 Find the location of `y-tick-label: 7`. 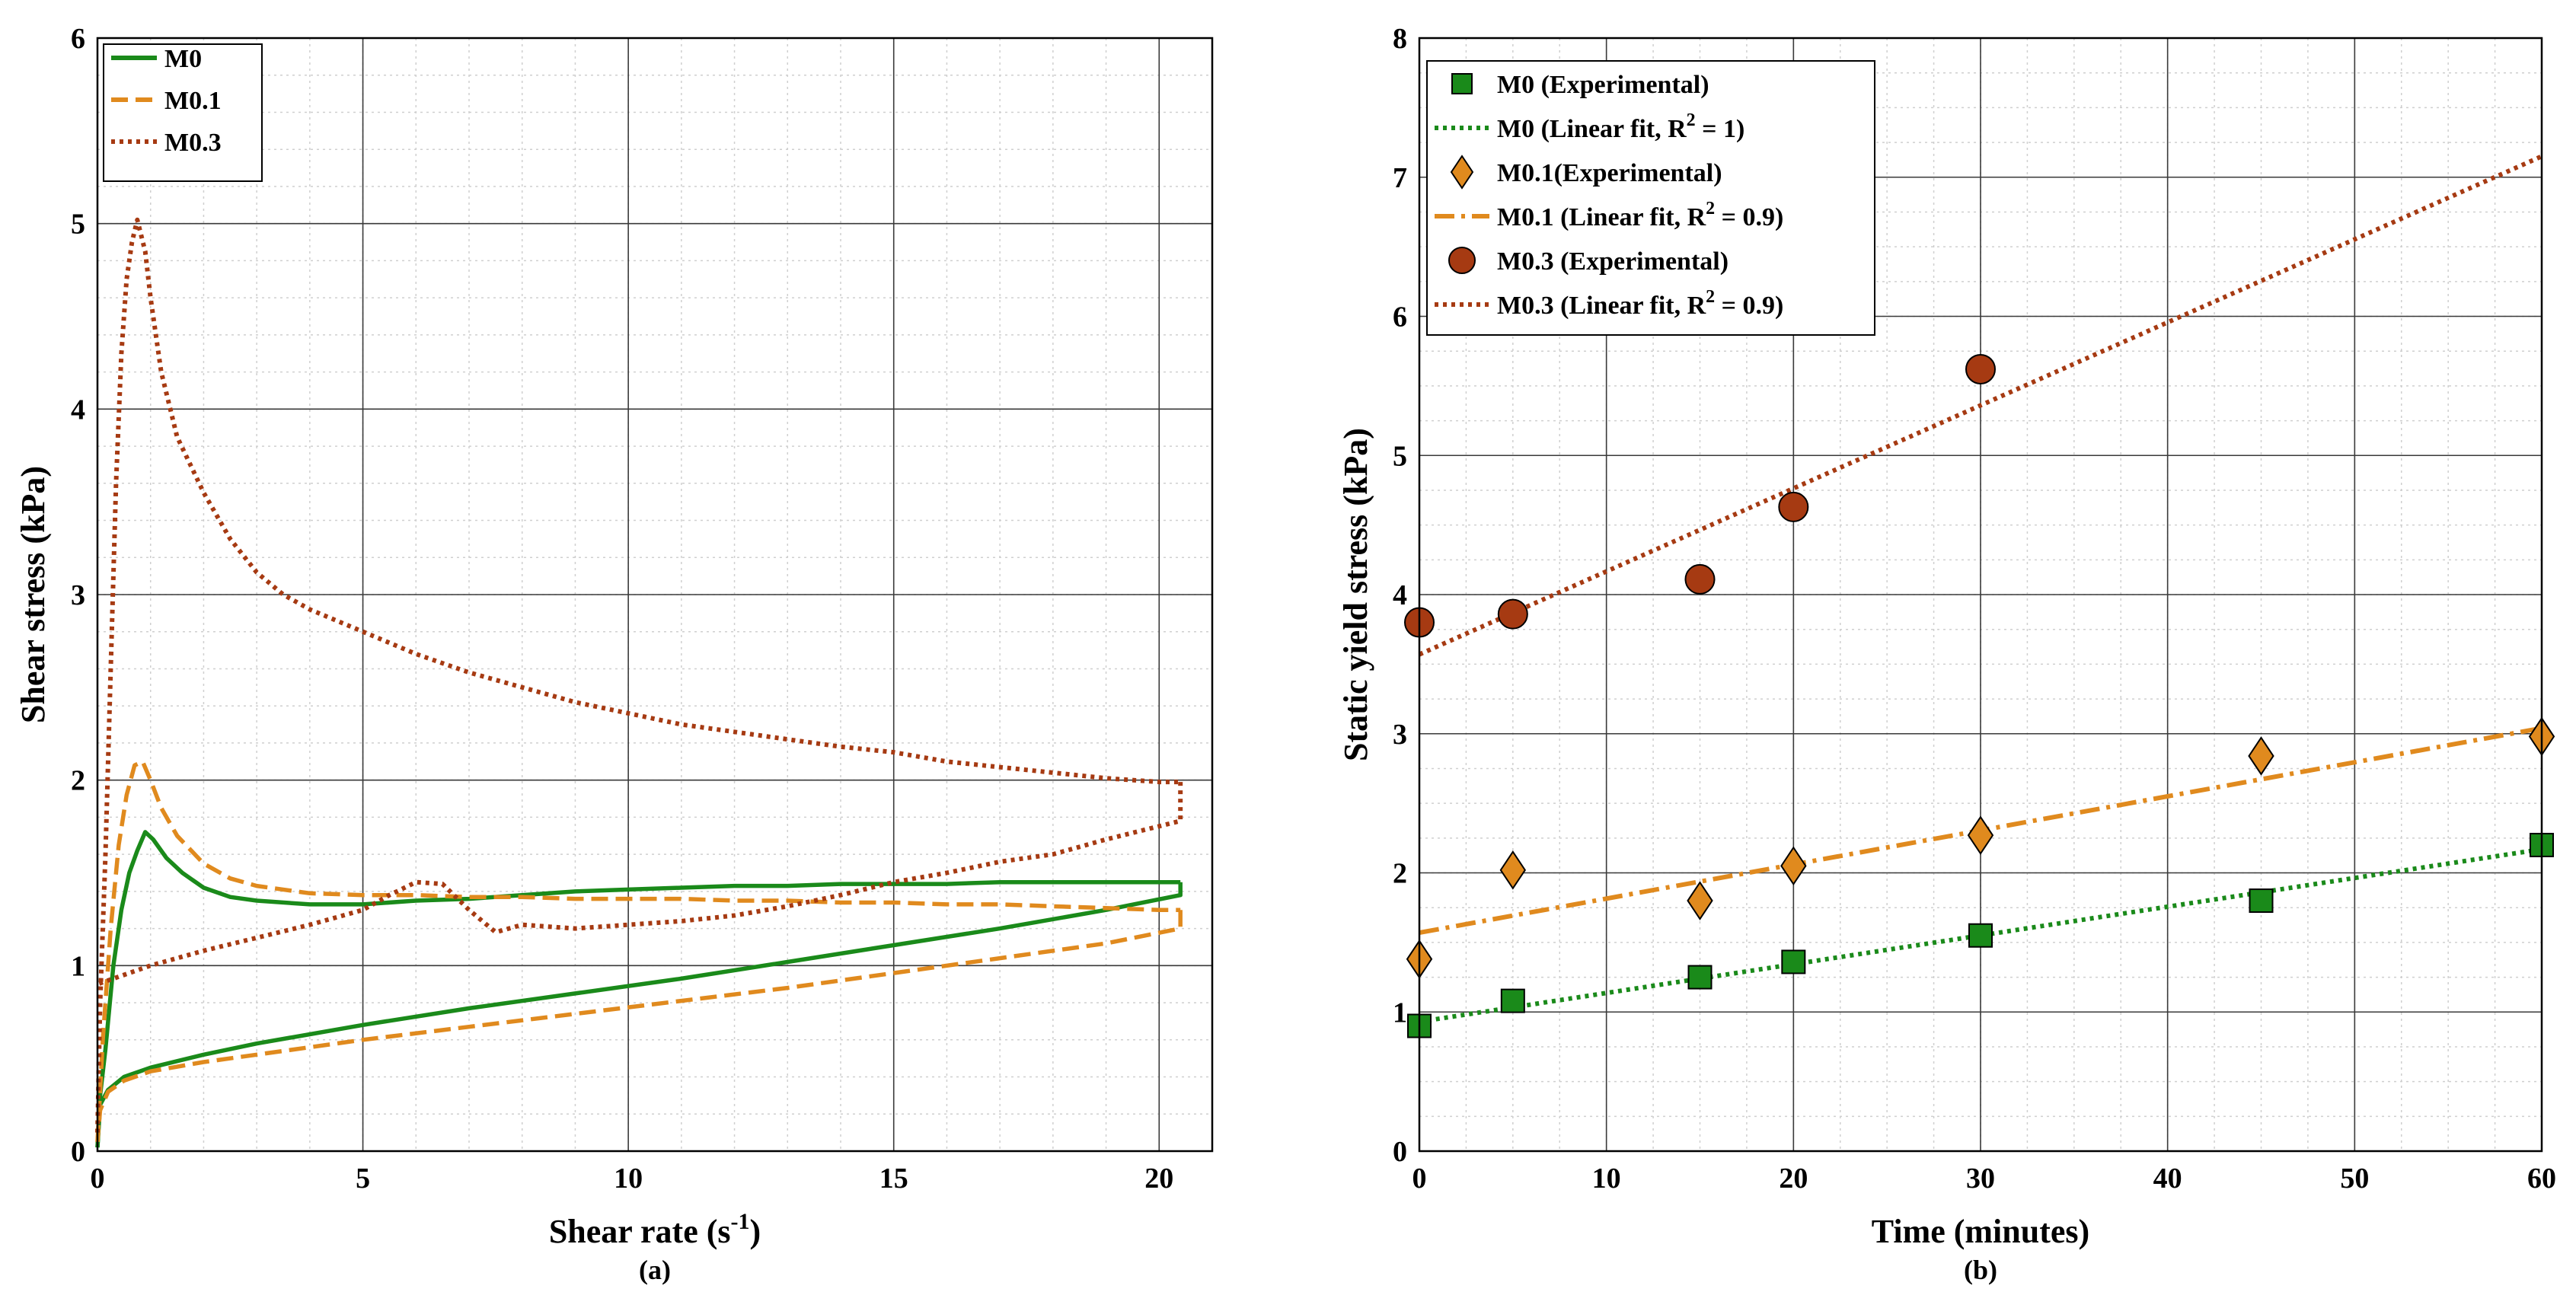

y-tick-label: 7 is located at coordinates (1400, 178).